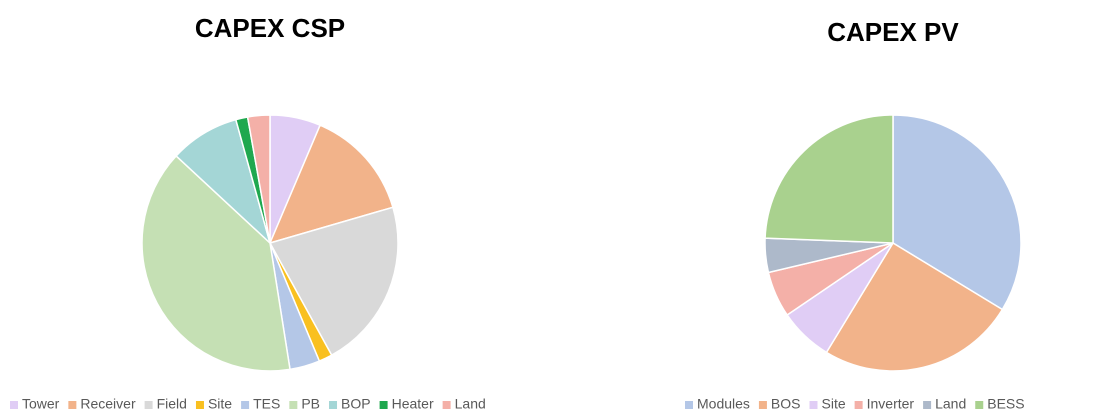 This screenshot has height=414, width=1112. Describe the element at coordinates (270, 28) in the screenshot. I see `chart-title: CAPEX CSP` at that location.